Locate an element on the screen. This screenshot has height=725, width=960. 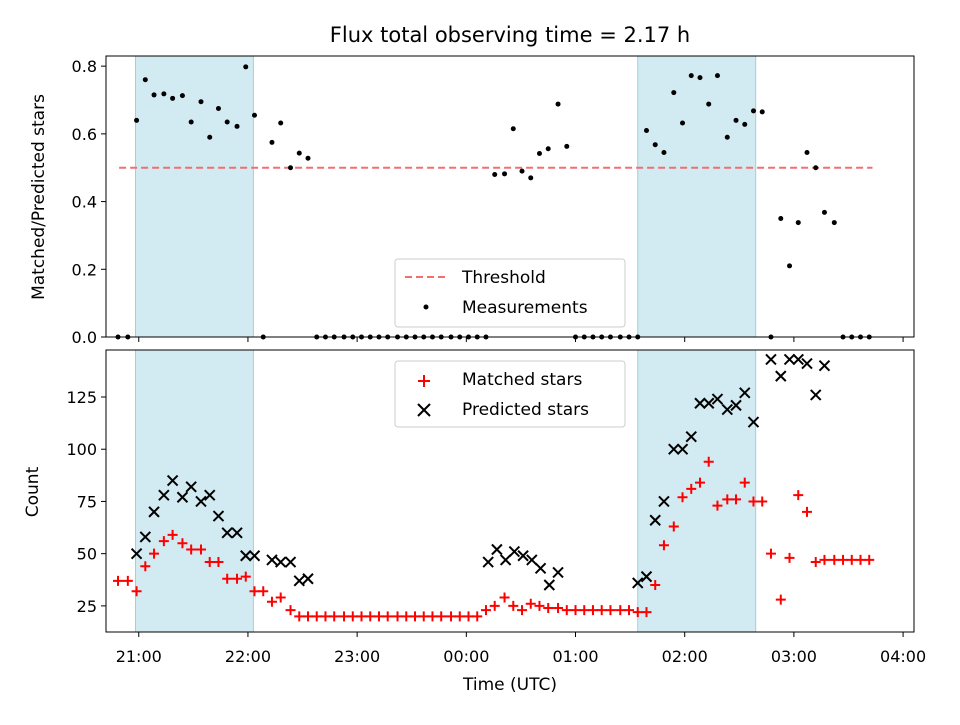
legend-measurements-label: Measurements is located at coordinates (525, 308).